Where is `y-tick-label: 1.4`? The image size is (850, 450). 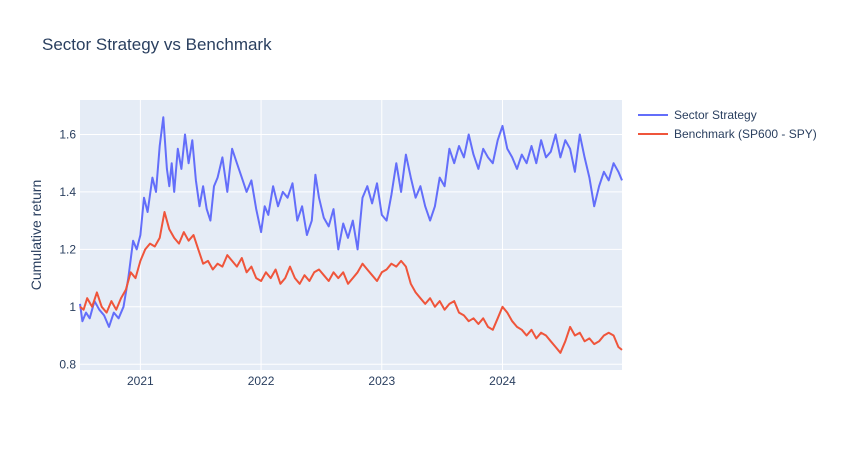 y-tick-label: 1.4 is located at coordinates (67, 192).